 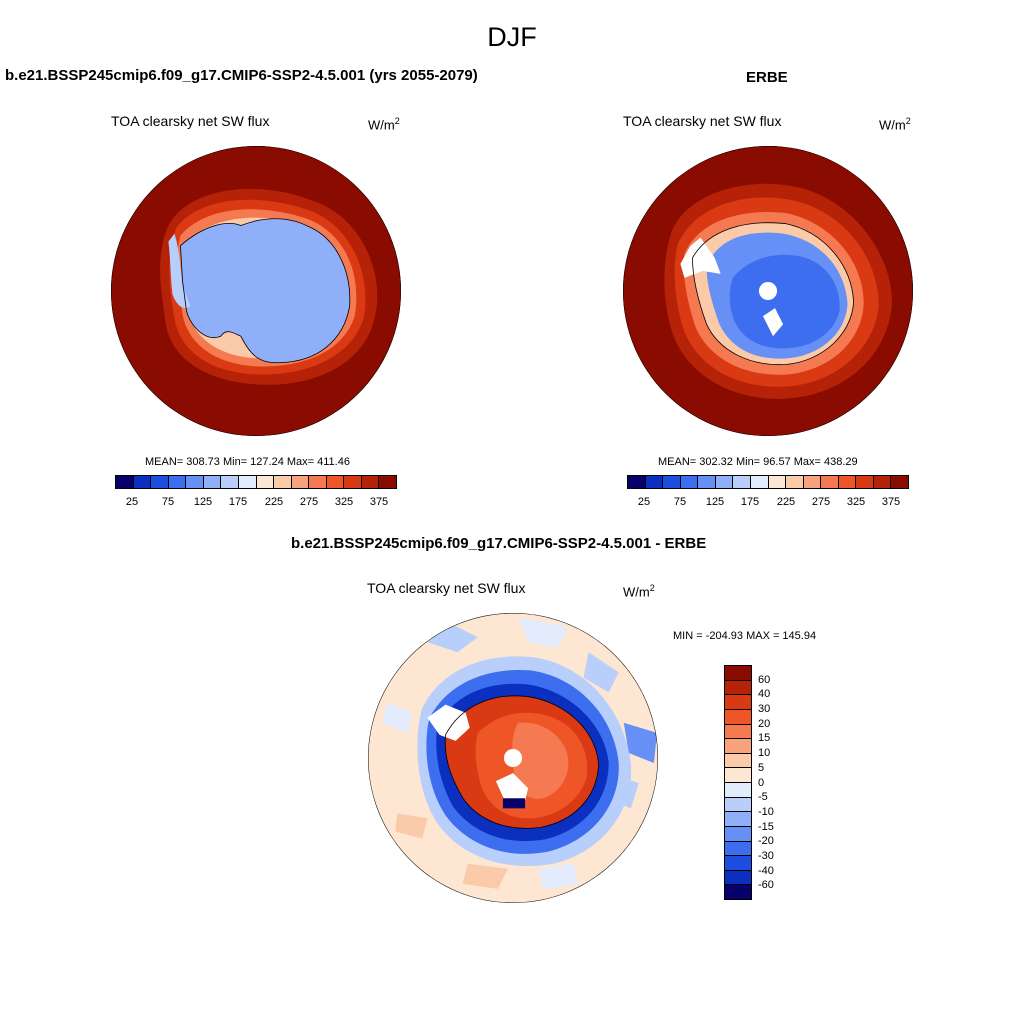 What do you see at coordinates (639, 591) in the screenshot?
I see `diff-units-label: W/m2` at bounding box center [639, 591].